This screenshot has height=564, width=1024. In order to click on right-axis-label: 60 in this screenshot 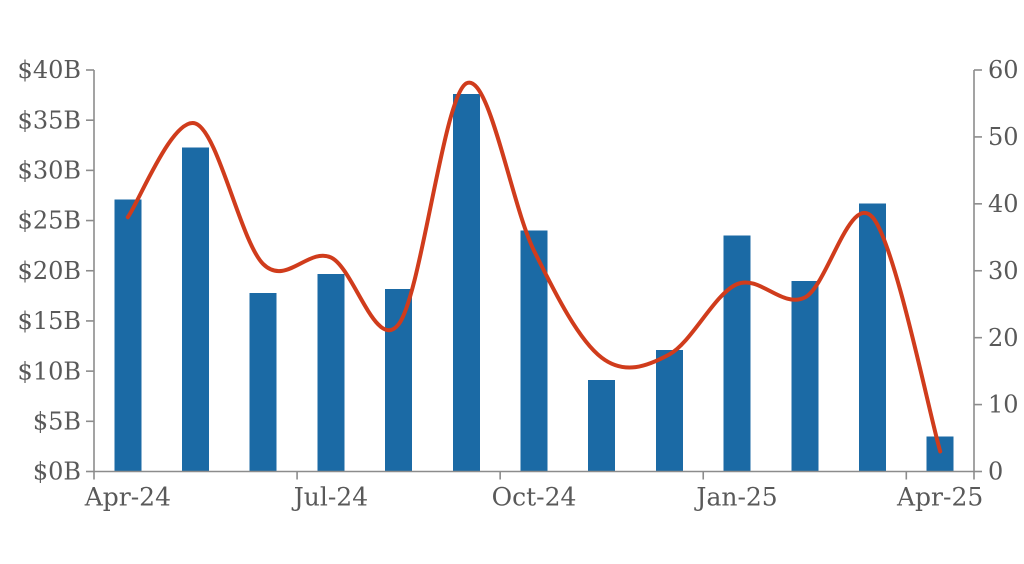, I will do `click(1003, 70)`.